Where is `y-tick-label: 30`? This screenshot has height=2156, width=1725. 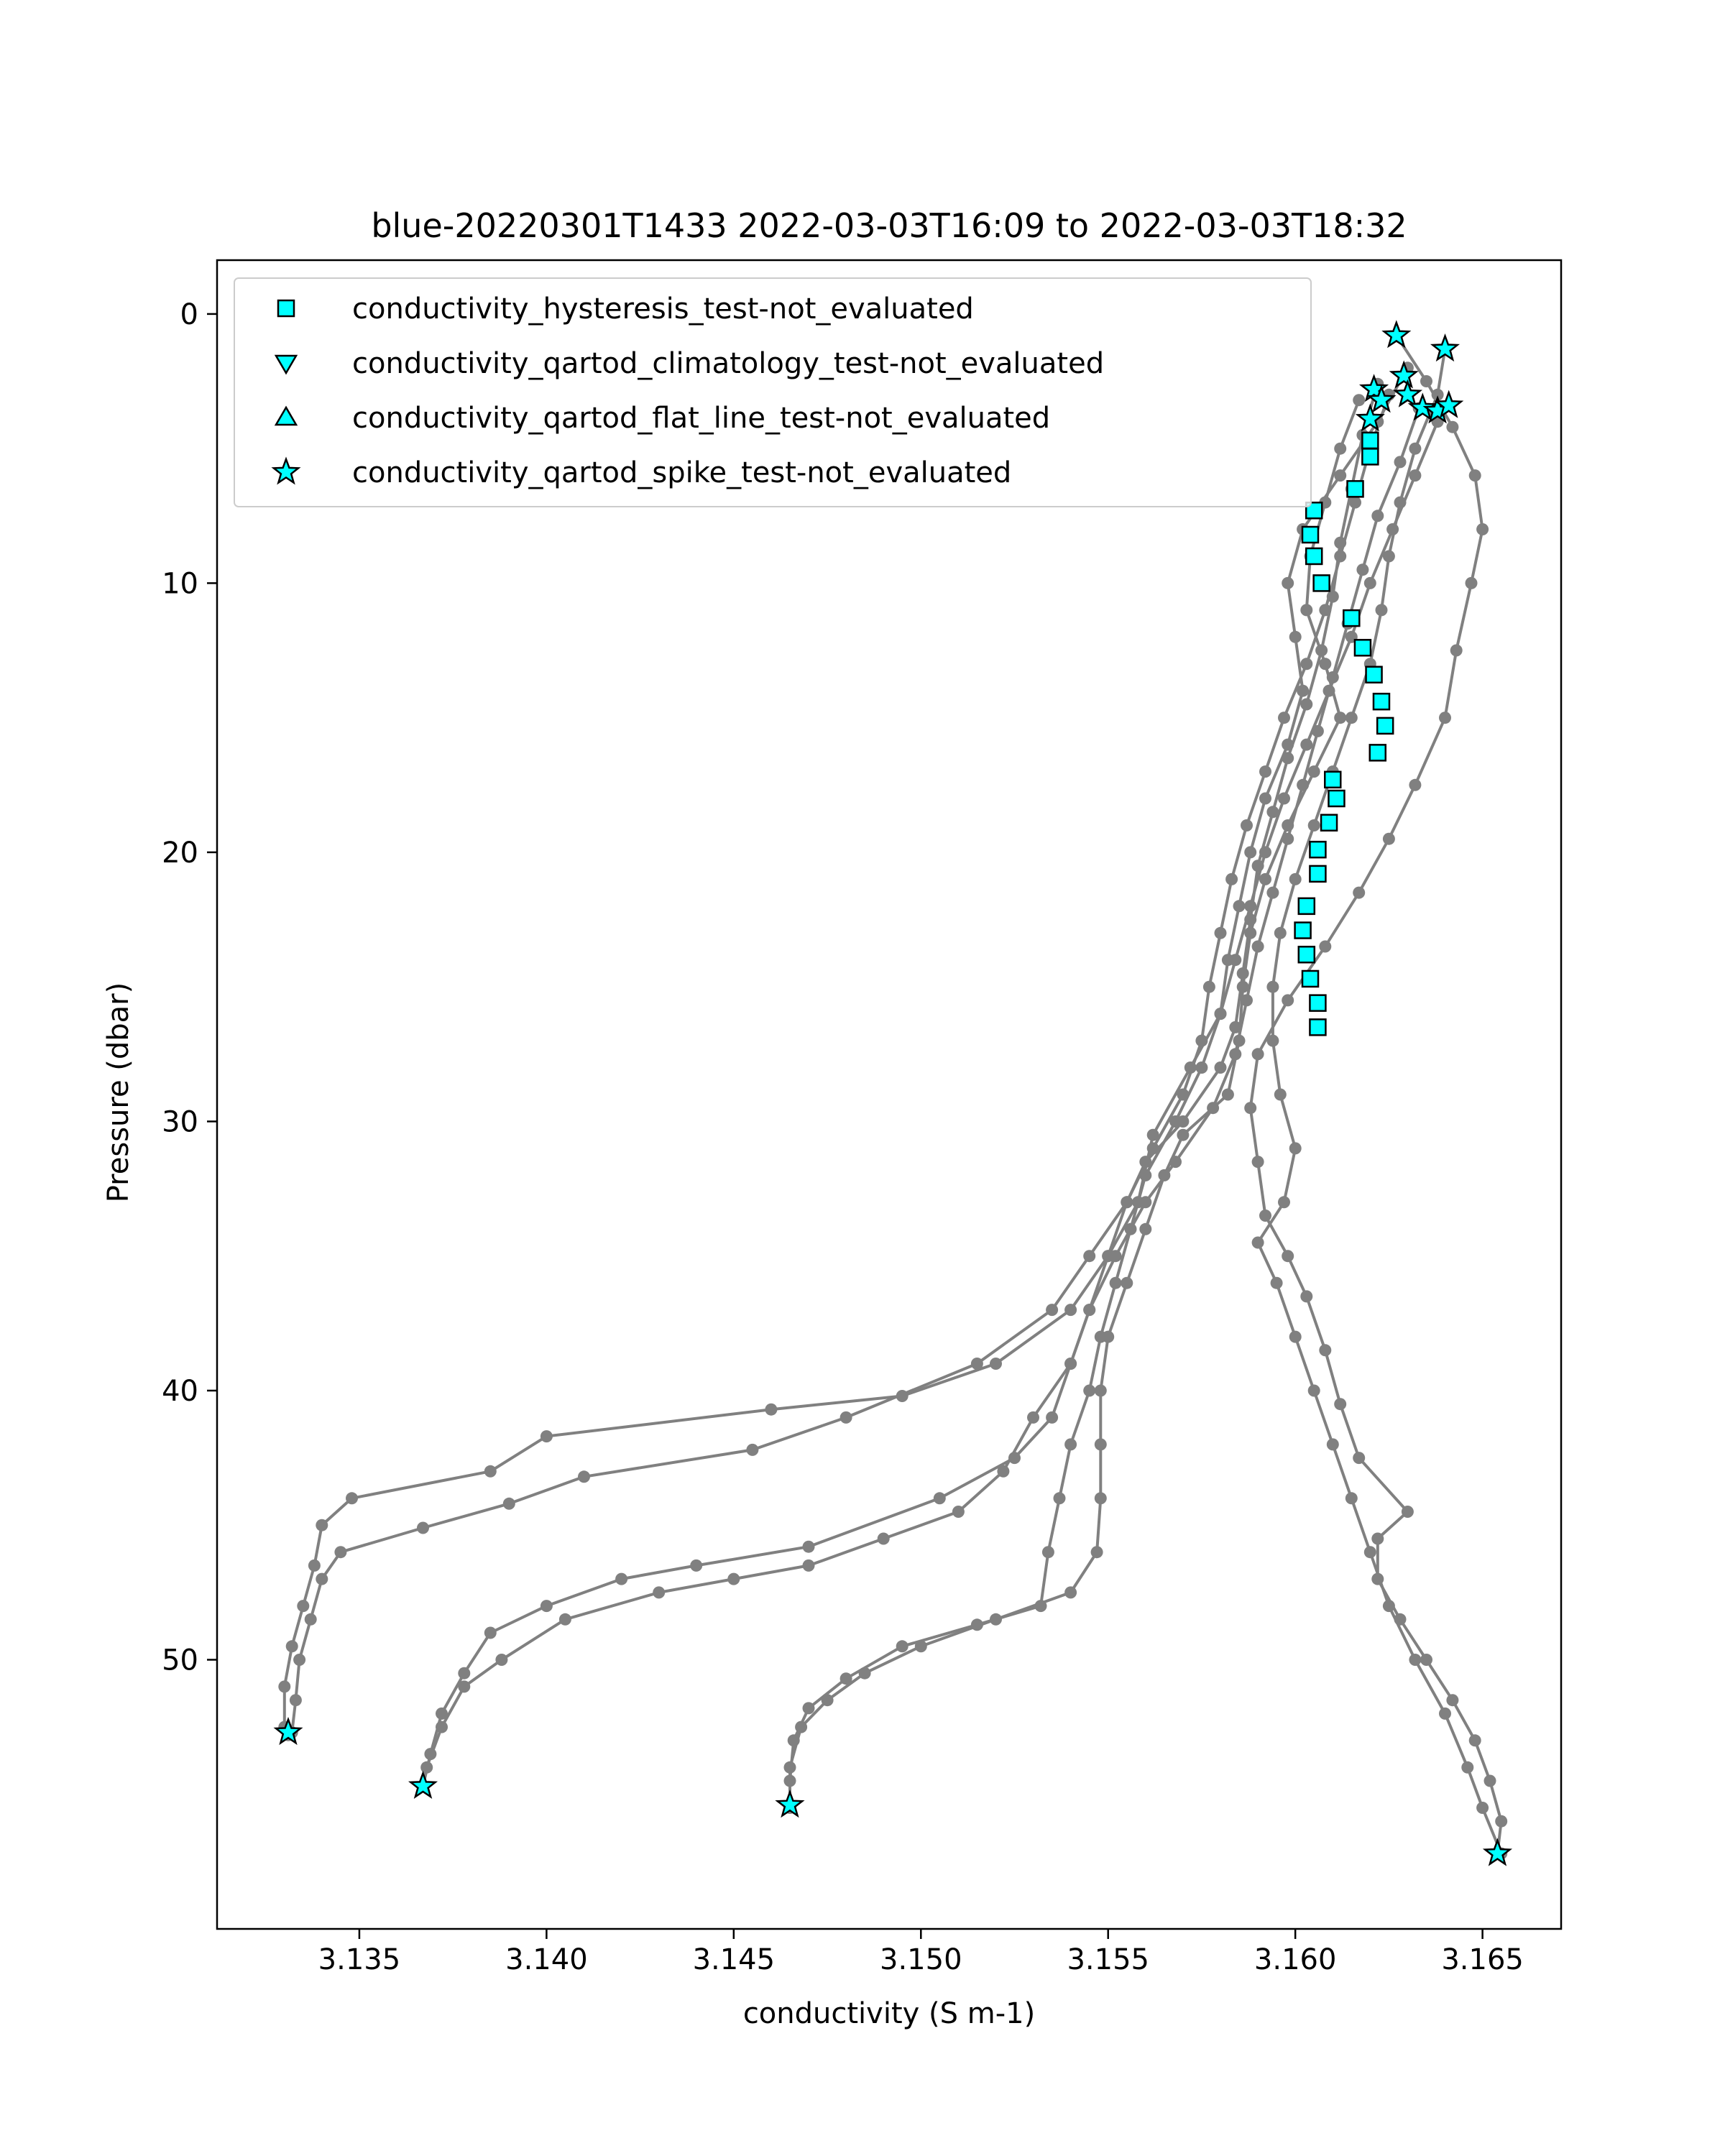 y-tick-label: 30 is located at coordinates (180, 1121).